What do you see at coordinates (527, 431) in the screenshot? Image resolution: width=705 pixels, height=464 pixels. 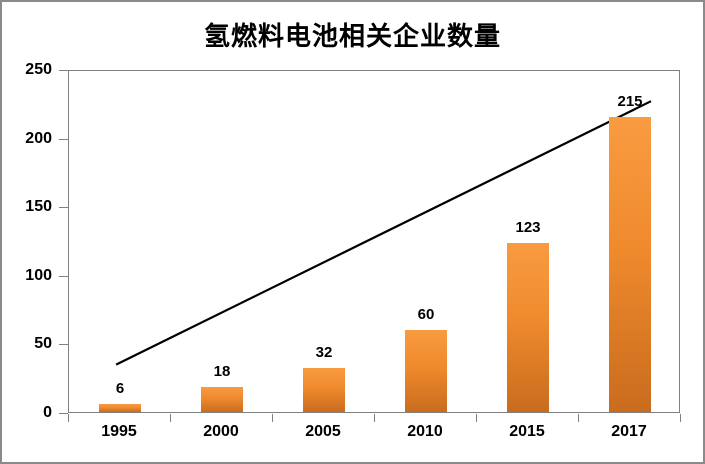 I see `x-tick-label: 2015` at bounding box center [527, 431].